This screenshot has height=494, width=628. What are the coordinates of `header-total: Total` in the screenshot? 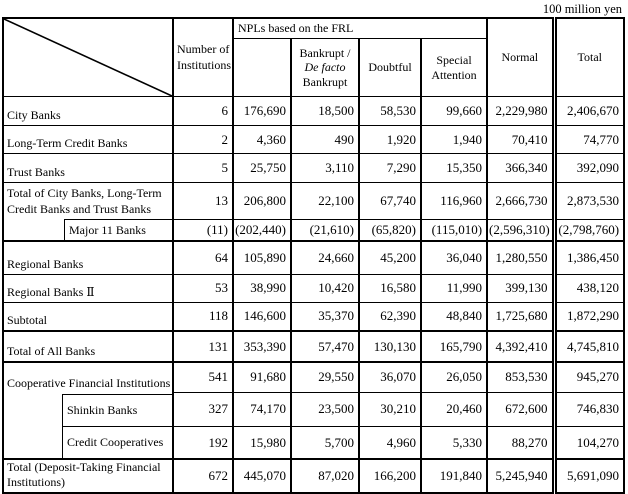 It's located at (588, 57).